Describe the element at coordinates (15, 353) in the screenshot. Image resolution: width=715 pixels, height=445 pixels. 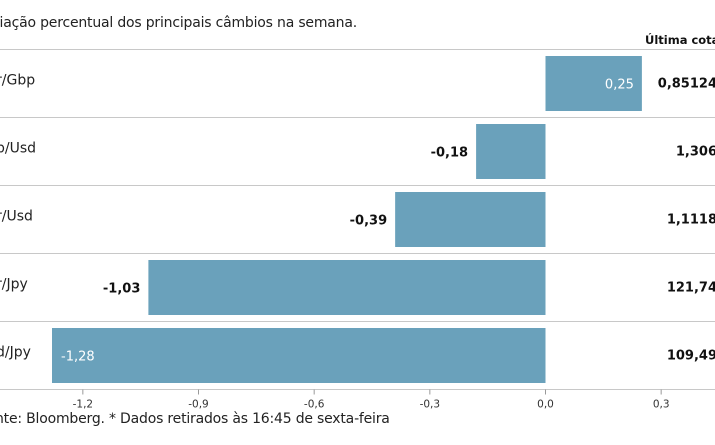
I see `category-label: d/Jpy` at that location.